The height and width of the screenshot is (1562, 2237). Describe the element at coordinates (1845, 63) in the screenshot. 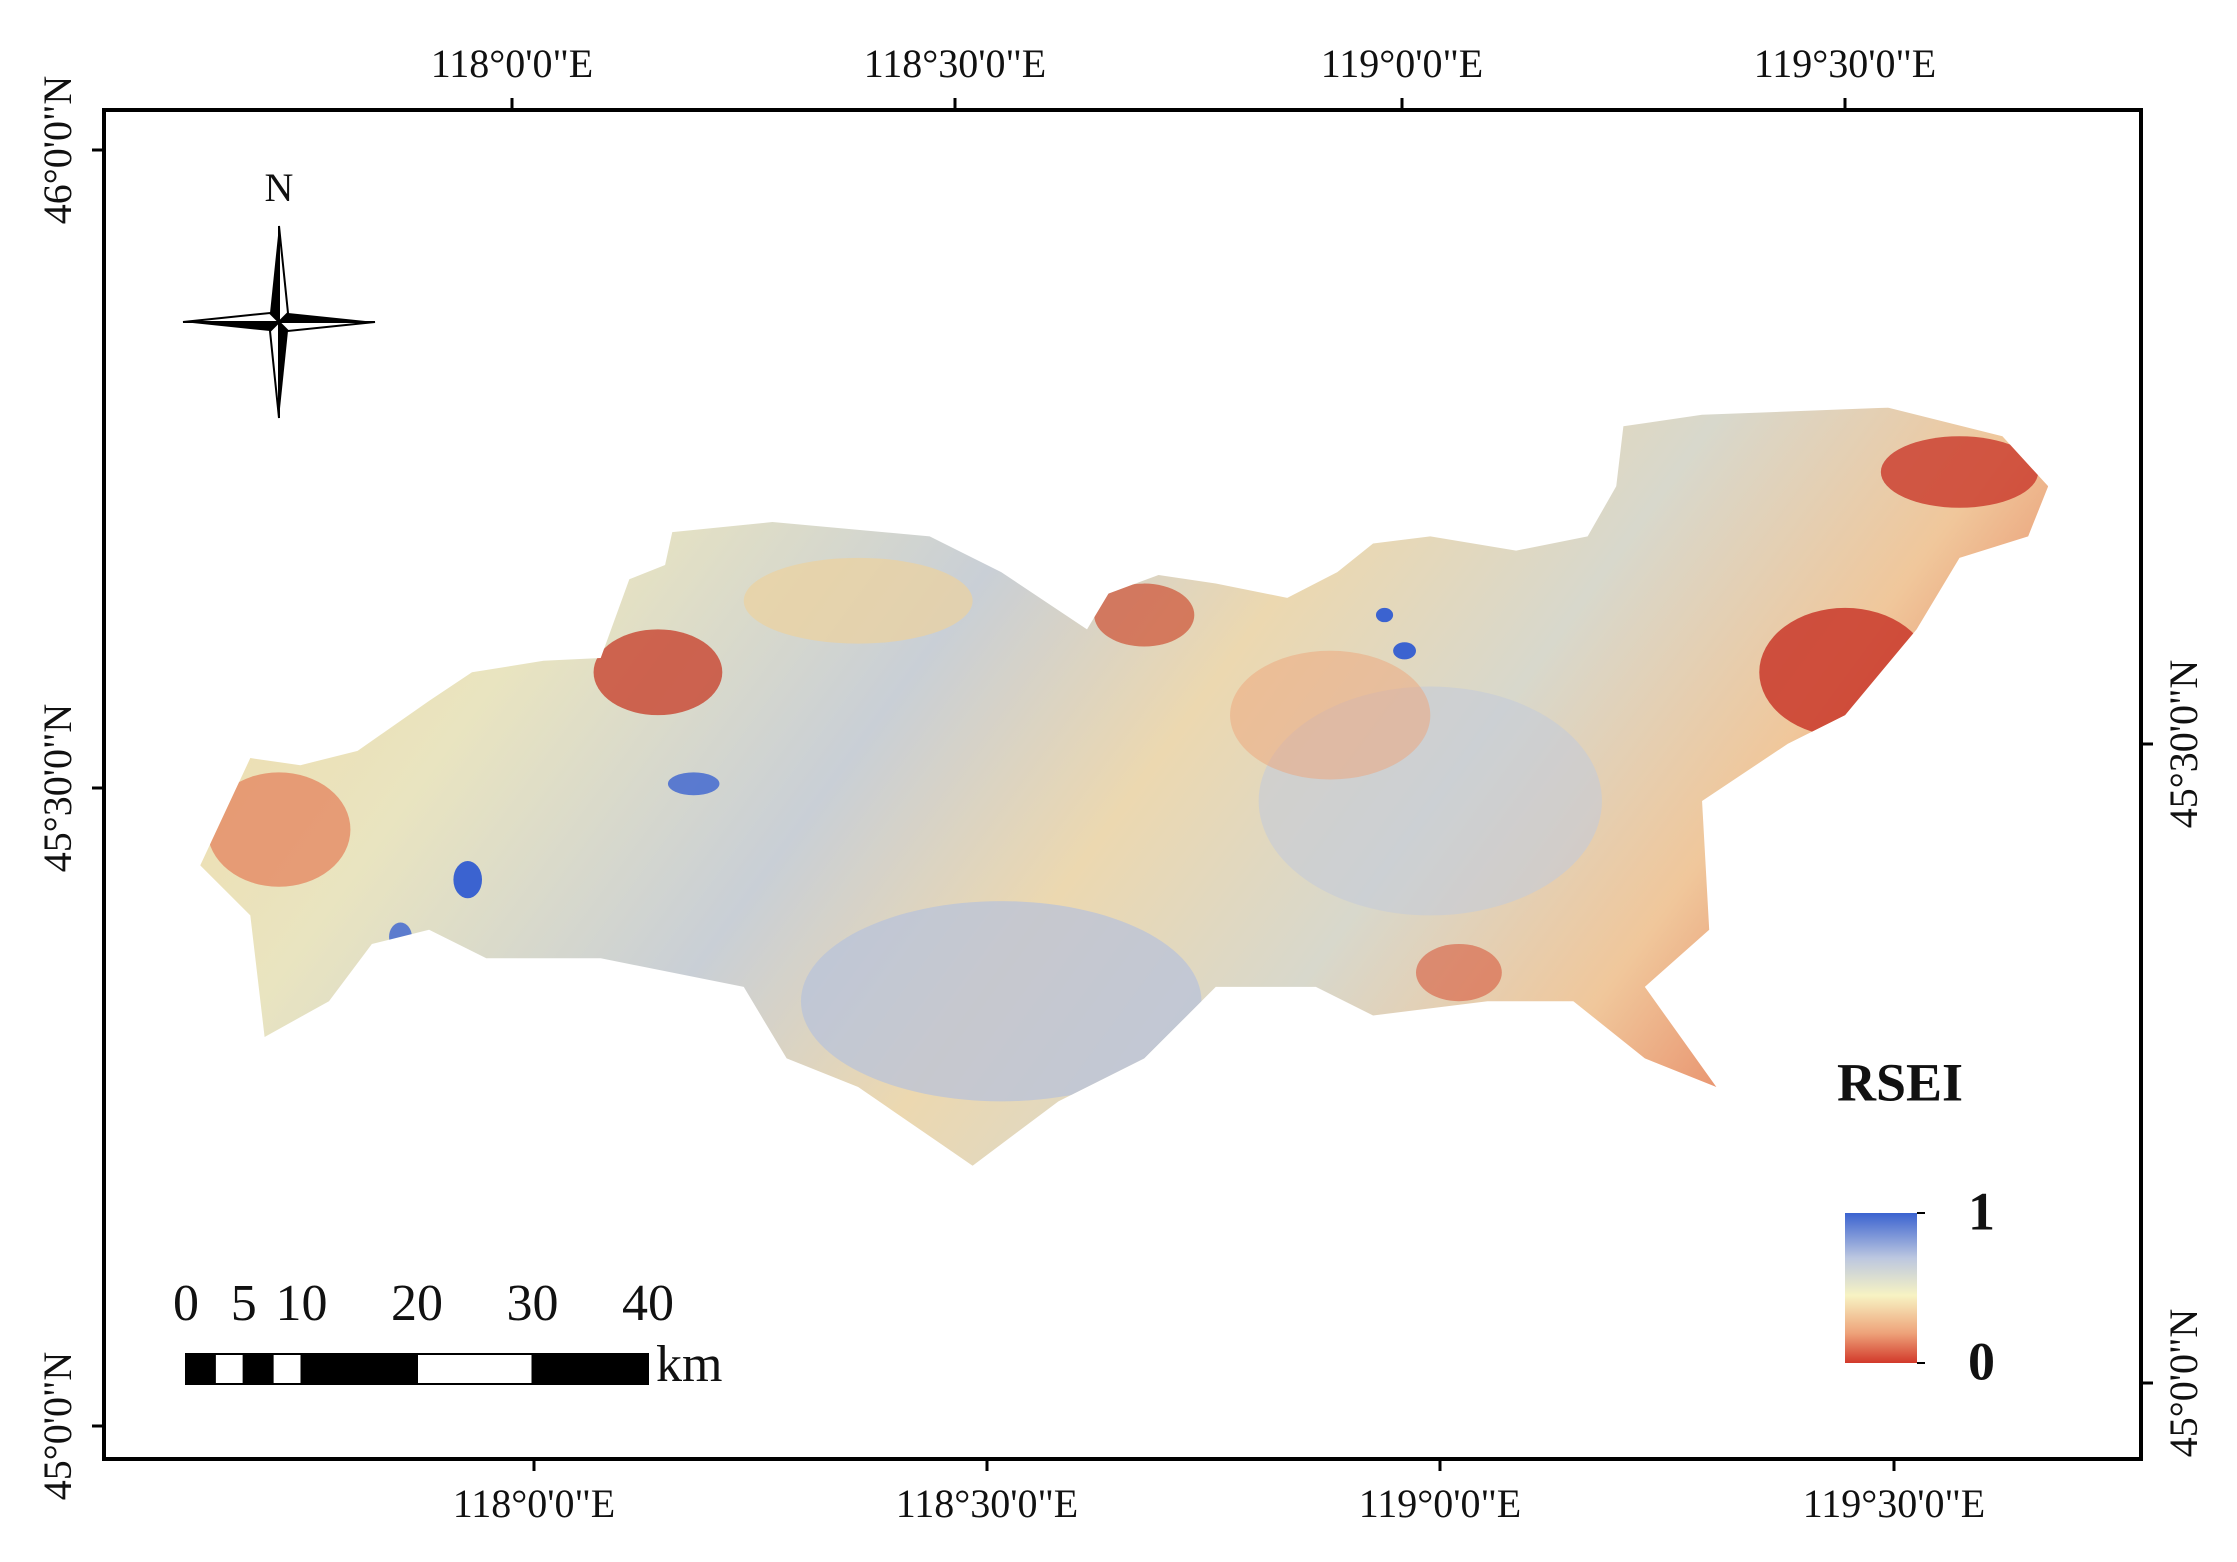

I see `top-coordinate-label: 119°30'0"E` at that location.